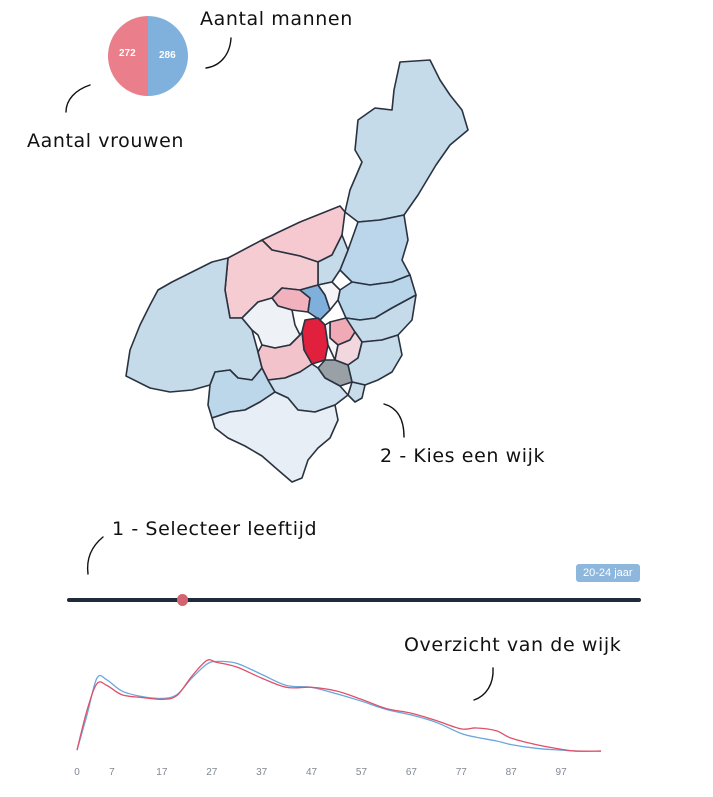 The image size is (713, 797). Describe the element at coordinates (215, 529) in the screenshot. I see `select-age-annotation: 1 - Selecteer leeftijd` at that location.